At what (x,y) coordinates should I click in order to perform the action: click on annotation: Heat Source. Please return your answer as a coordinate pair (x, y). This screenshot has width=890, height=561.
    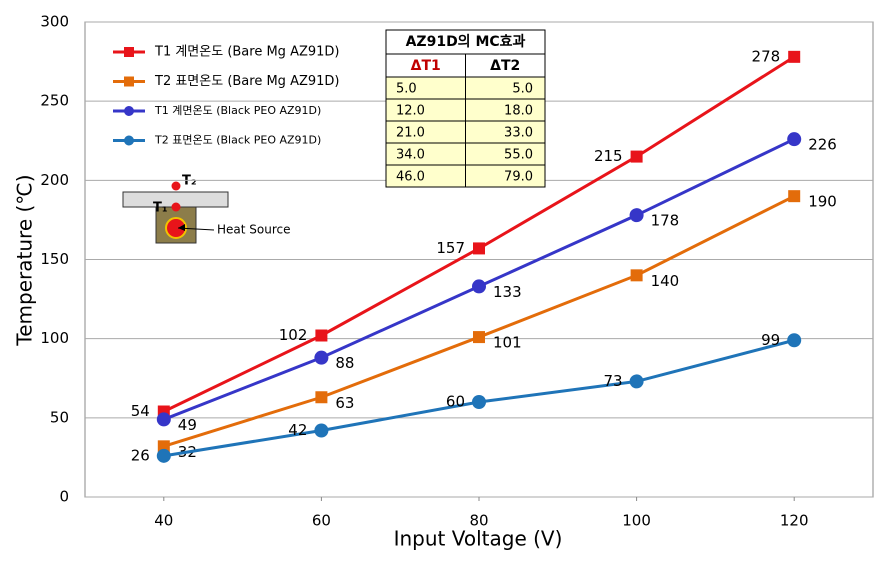
    Looking at the image, I should click on (254, 230).